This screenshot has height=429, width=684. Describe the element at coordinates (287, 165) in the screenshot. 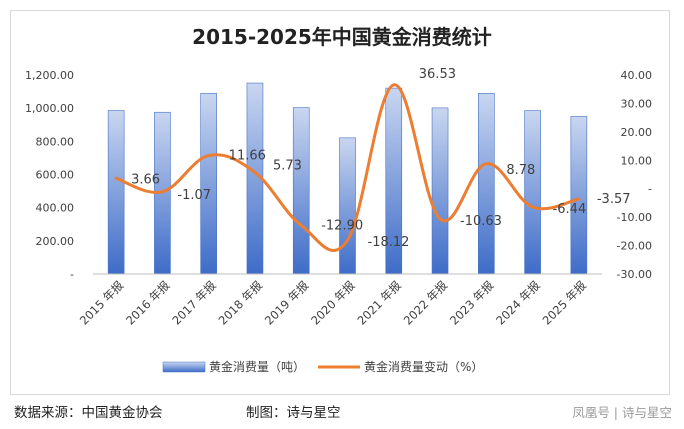

I see `line-data-label: 5.73` at that location.